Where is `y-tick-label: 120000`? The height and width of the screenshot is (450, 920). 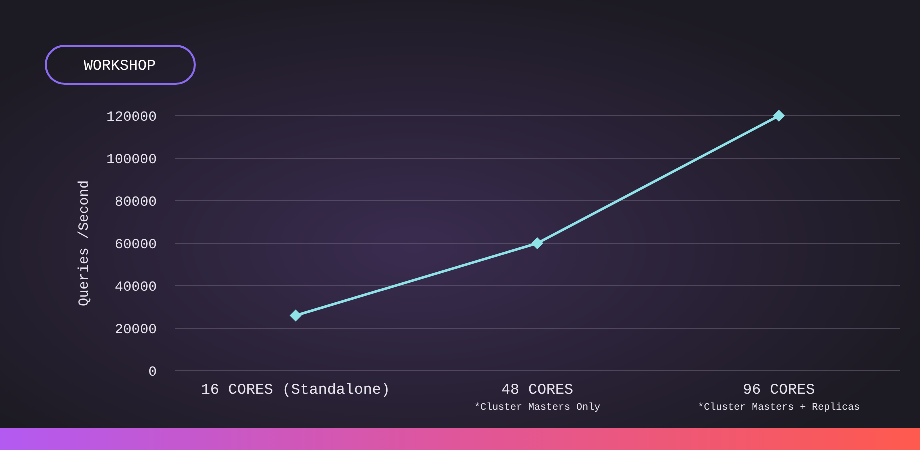 y-tick-label: 120000 is located at coordinates (131, 118).